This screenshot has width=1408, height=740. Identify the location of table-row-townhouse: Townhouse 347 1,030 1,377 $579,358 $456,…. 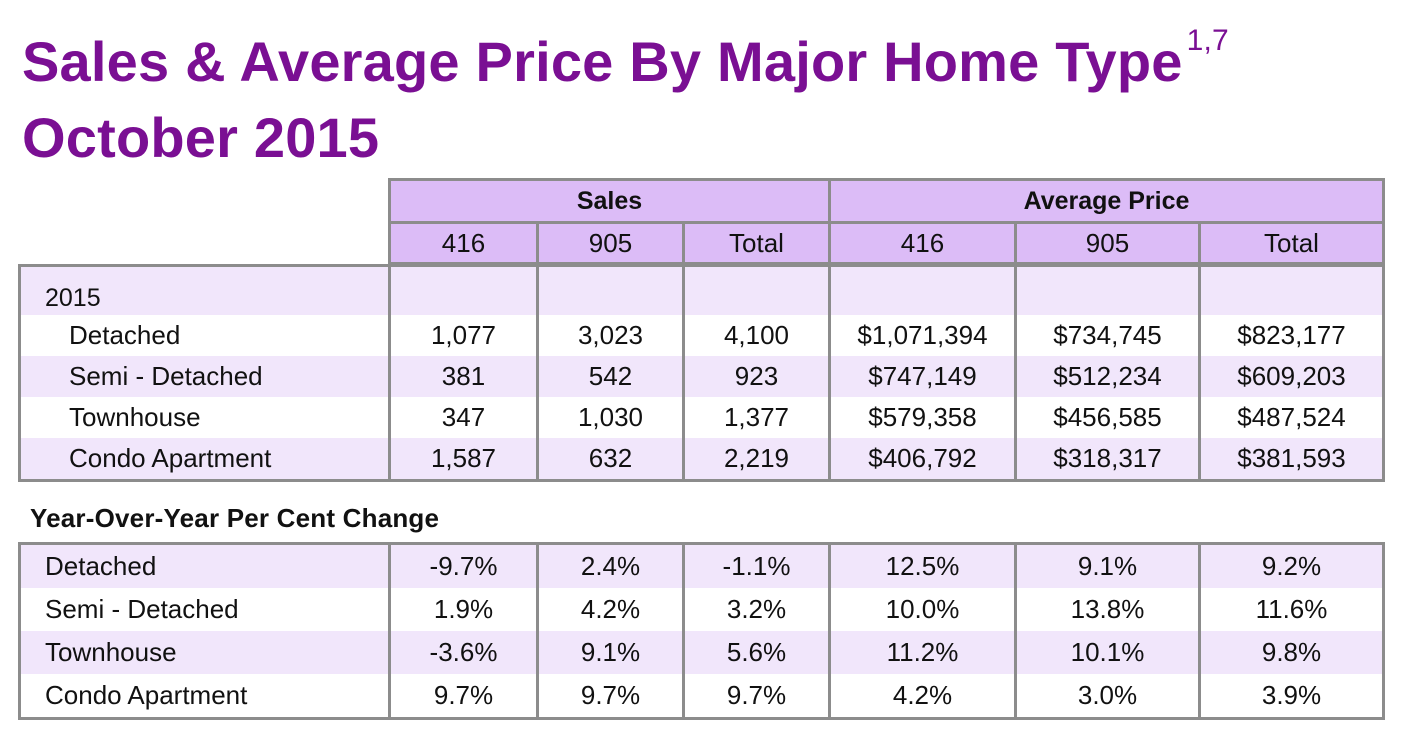
(701, 417).